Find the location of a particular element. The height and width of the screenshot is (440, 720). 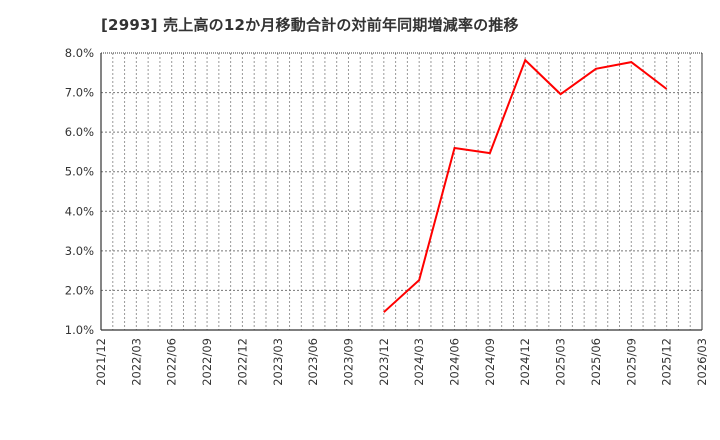

x-tick-label: 2025/09 is located at coordinates (631, 362).